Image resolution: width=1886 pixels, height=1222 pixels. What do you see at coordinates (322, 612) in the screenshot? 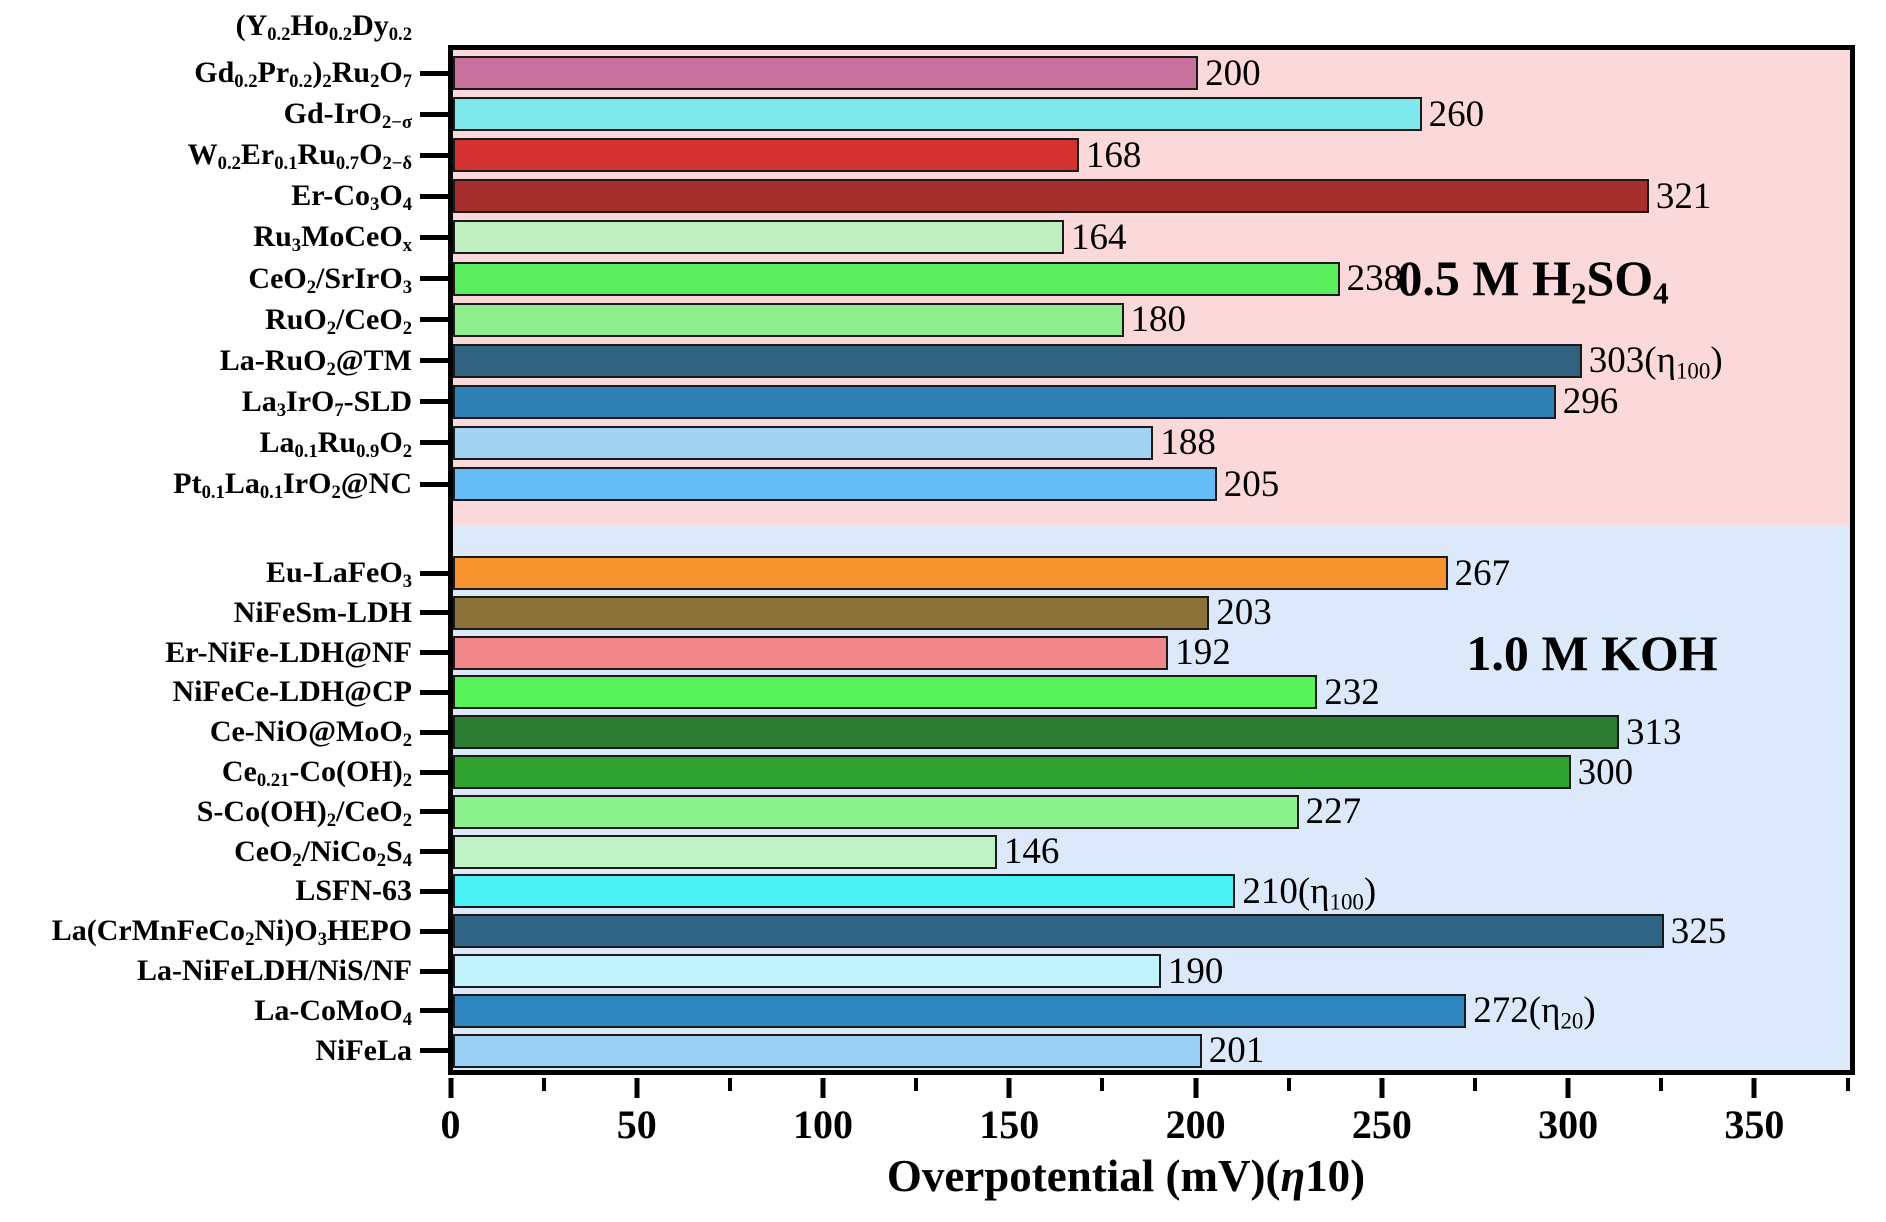
I see `y-category-label: NiFeSm-LDH` at bounding box center [322, 612].